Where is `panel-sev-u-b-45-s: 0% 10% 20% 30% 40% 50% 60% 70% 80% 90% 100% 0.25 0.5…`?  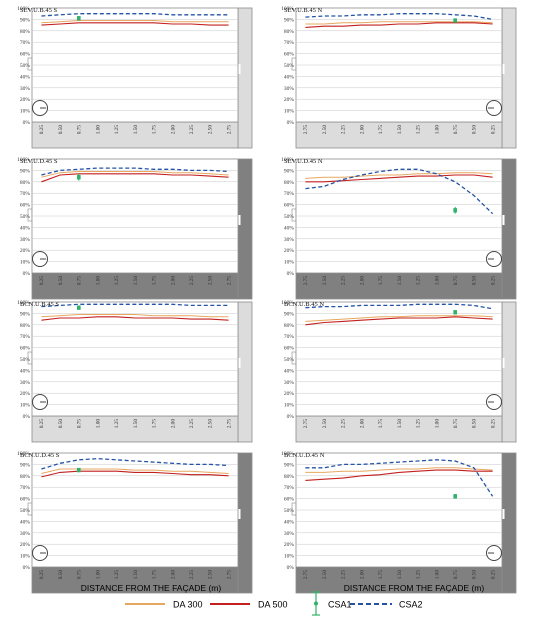 panel-sev-u-b-45-s: 0% 10% 20% 30% 40% 50% 60% 70% 80% 90% 100% 0.25 0.5… is located at coordinates (135, 77).